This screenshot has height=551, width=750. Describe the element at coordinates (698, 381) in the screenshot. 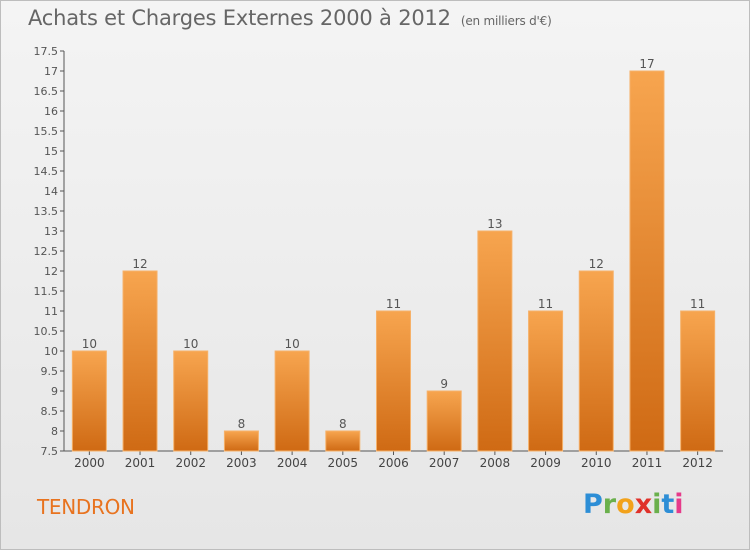

I see `bar-2012` at that location.